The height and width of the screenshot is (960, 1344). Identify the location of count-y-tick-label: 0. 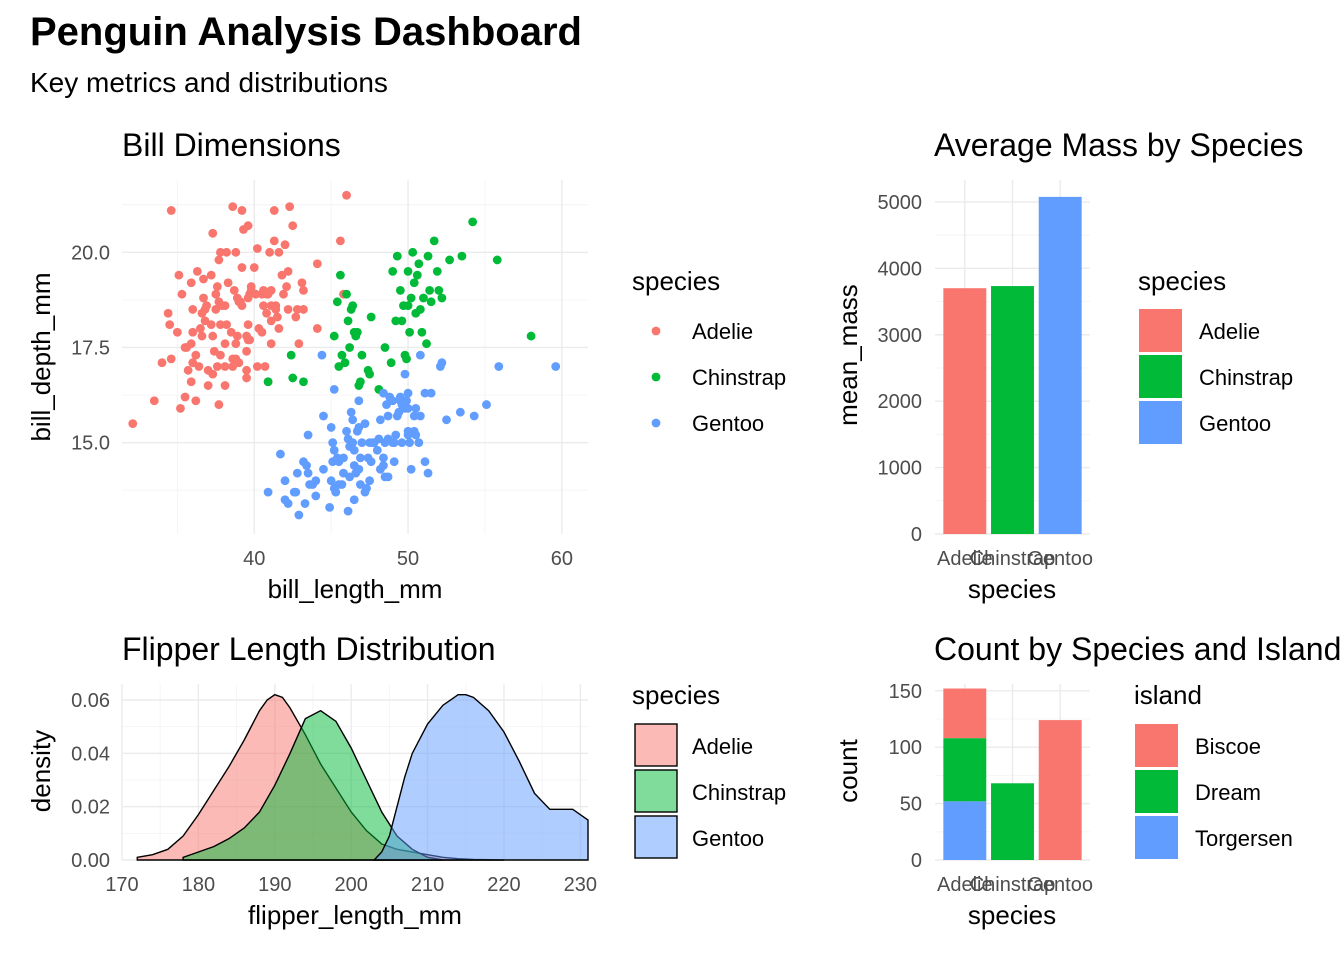
(916, 861).